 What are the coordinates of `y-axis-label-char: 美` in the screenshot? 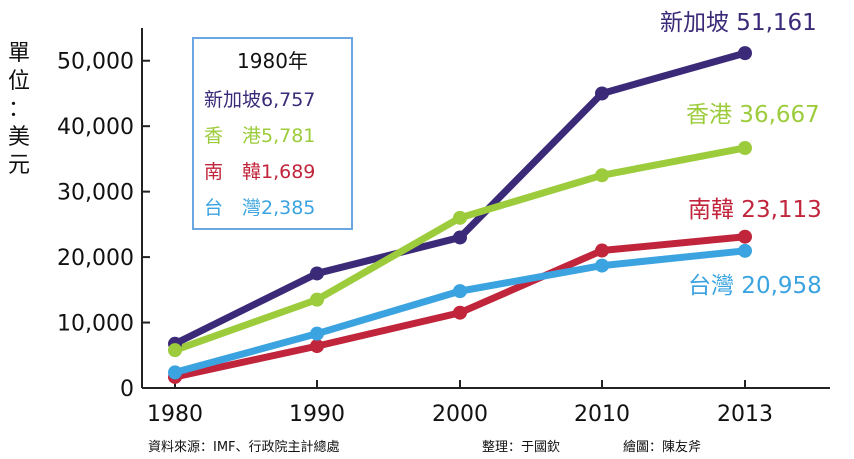 It's located at (18, 137).